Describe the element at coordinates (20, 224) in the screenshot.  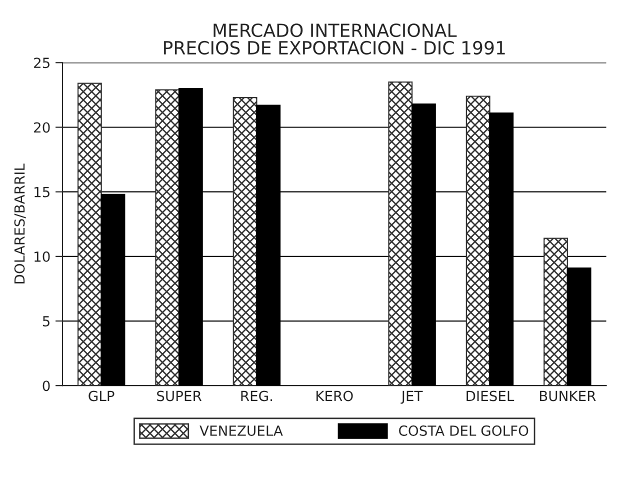
I see `y-axis-title: DOLARES/BARRIL` at that location.